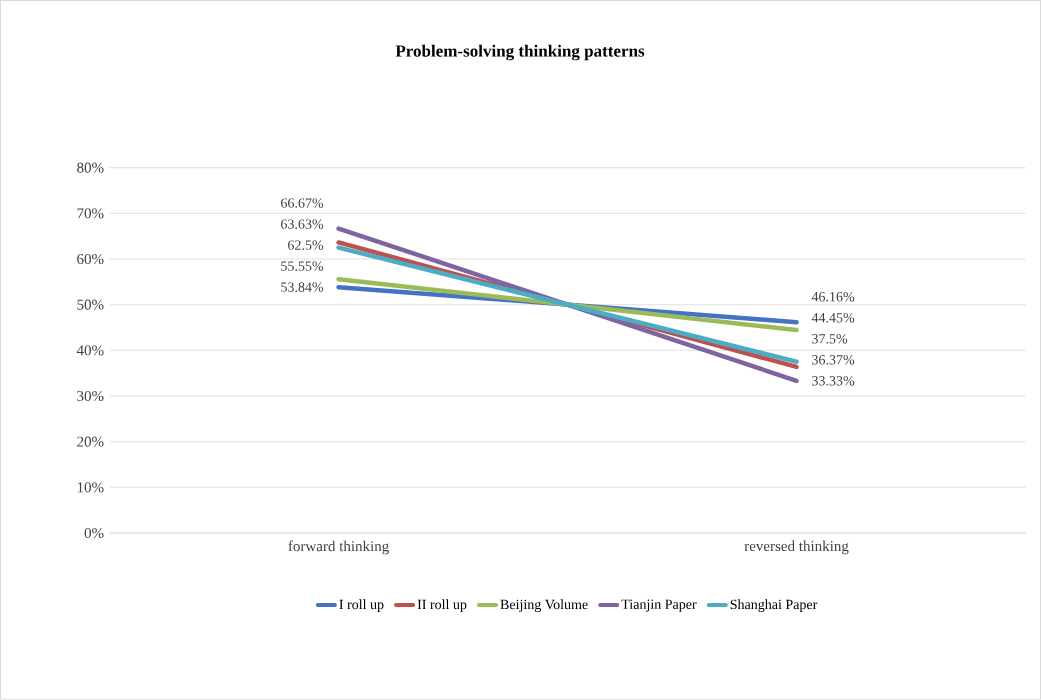  I want to click on y-tick-label: 70%, so click(90, 213).